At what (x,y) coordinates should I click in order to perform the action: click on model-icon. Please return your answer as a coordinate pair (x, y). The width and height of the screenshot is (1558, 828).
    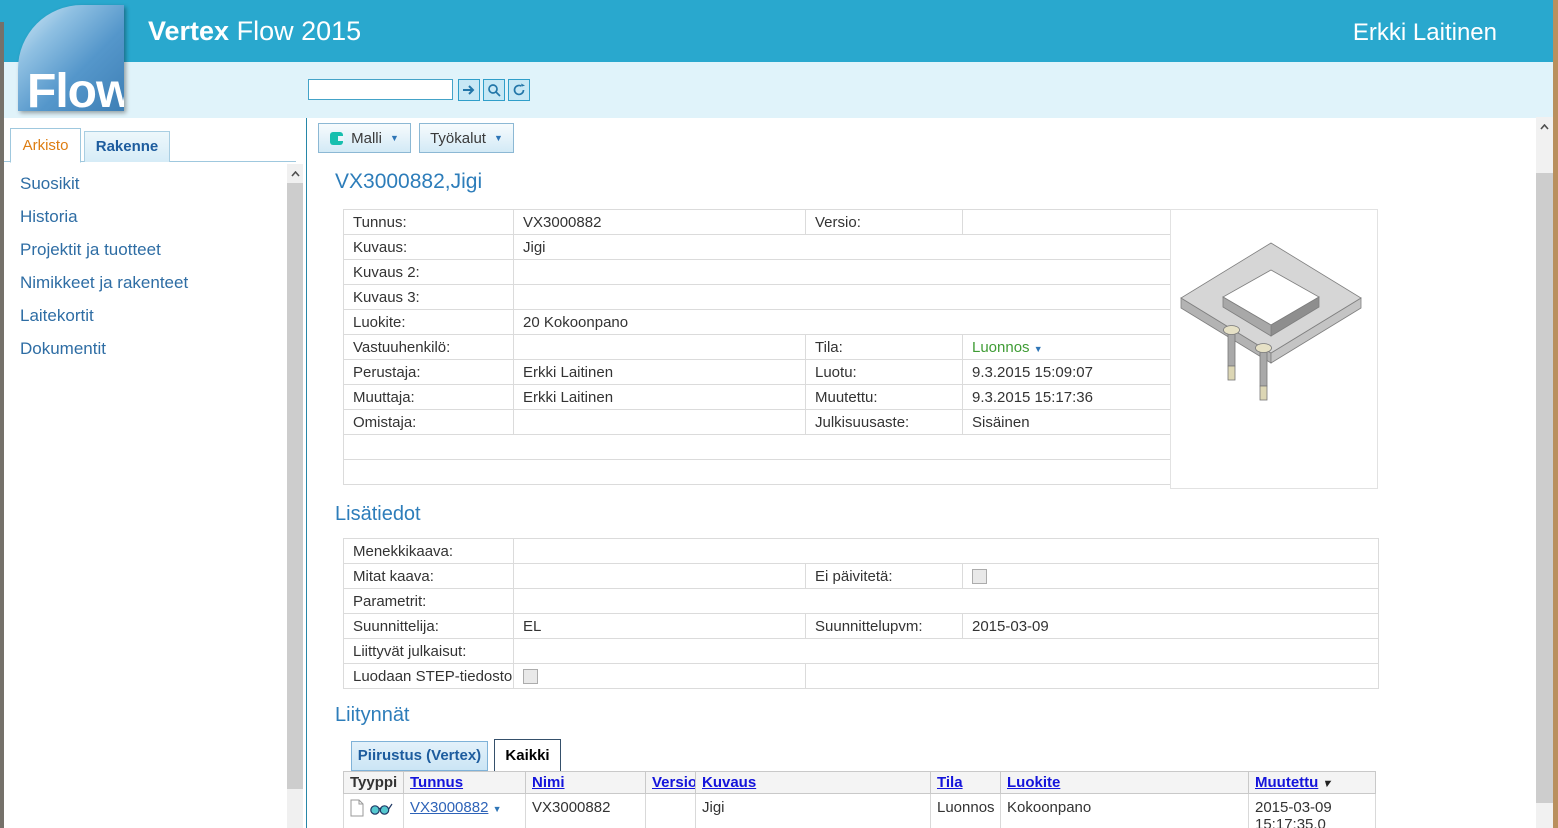
    Looking at the image, I should click on (337, 138).